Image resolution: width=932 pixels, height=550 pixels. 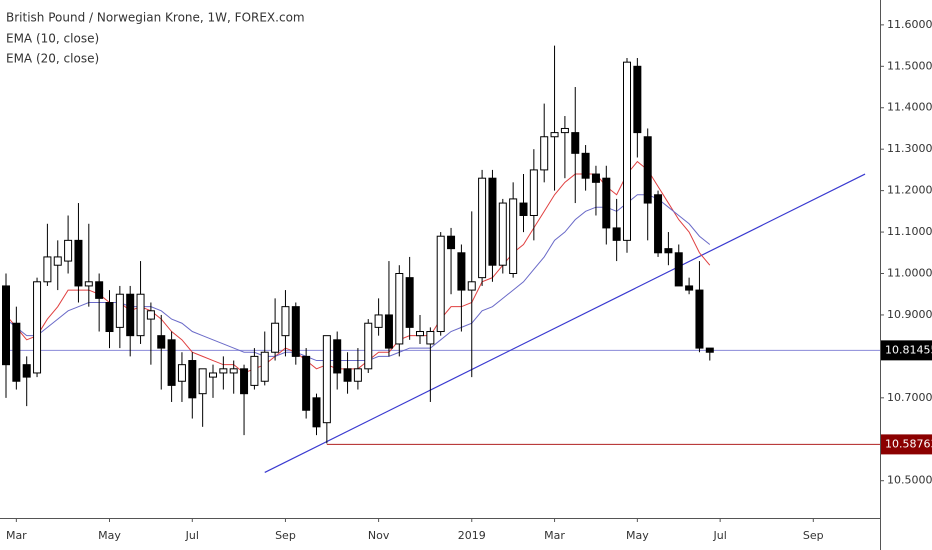 I want to click on y-tick-label: 11.60000, so click(x=909, y=24).